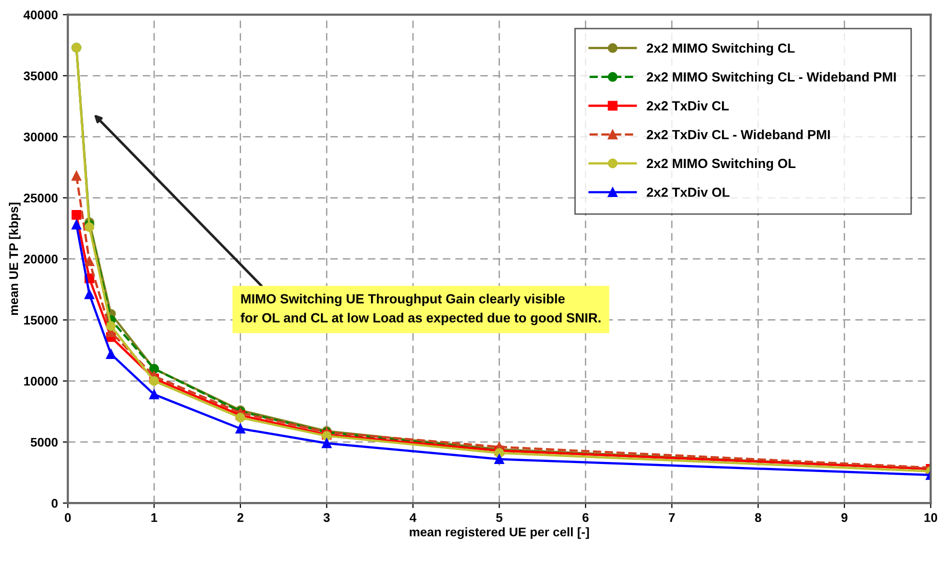 Image resolution: width=942 pixels, height=564 pixels. Describe the element at coordinates (41, 76) in the screenshot. I see `y-tick-label: 35000` at that location.